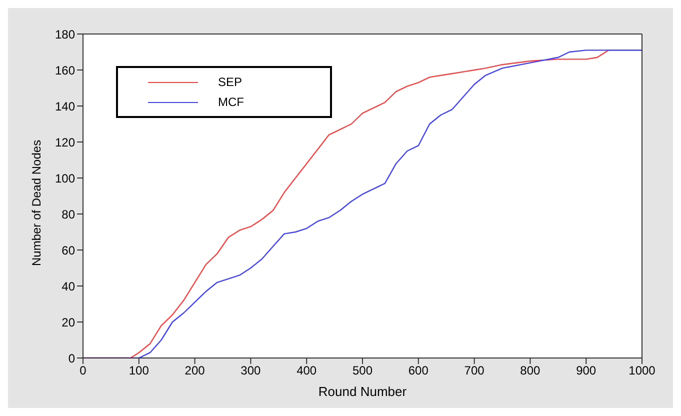 The width and height of the screenshot is (681, 416). I want to click on x-axis-title: Round Number, so click(363, 391).